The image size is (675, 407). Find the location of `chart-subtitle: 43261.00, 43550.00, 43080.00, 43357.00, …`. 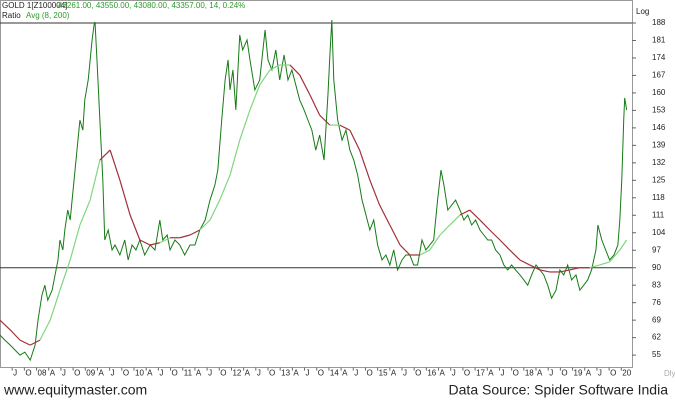

chart-subtitle: 43261.00, 43550.00, 43080.00, 43357.00, … is located at coordinates (151, 5).